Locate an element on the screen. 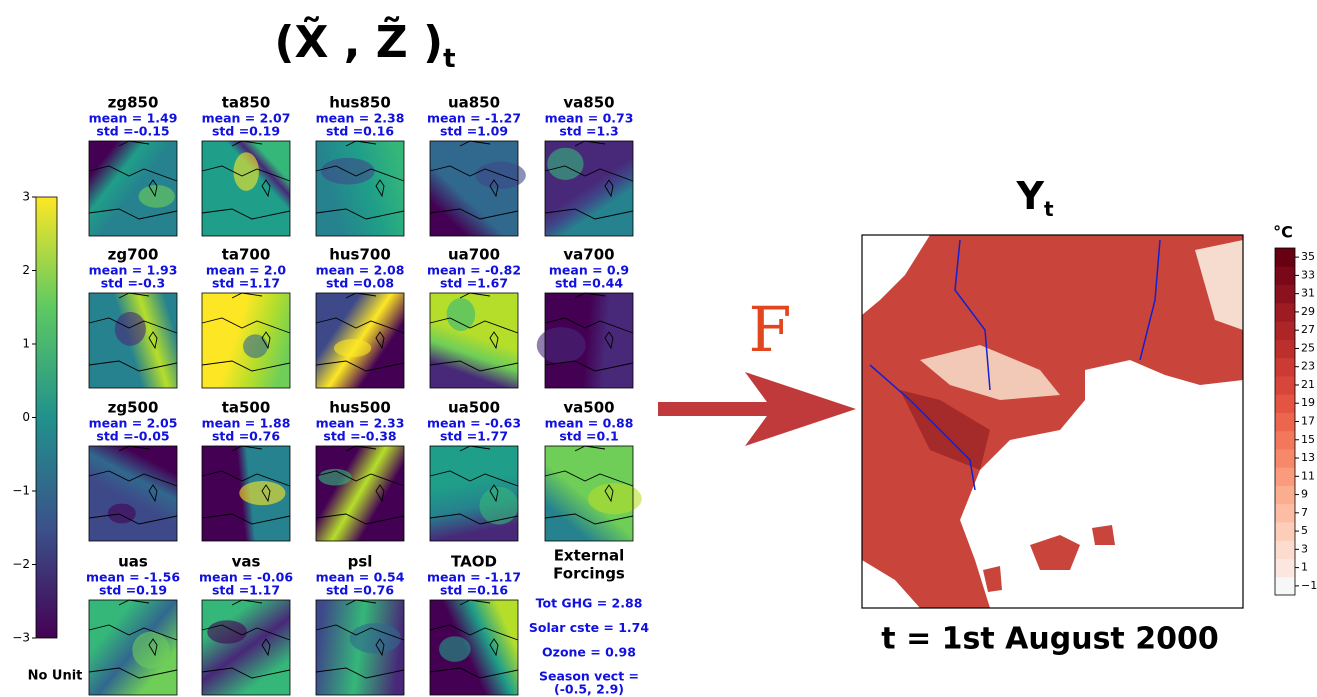 Image resolution: width=1317 pixels, height=697 pixels. input-colorbar: −3 −2 −1 0 1 2 3 is located at coordinates (35, 417).